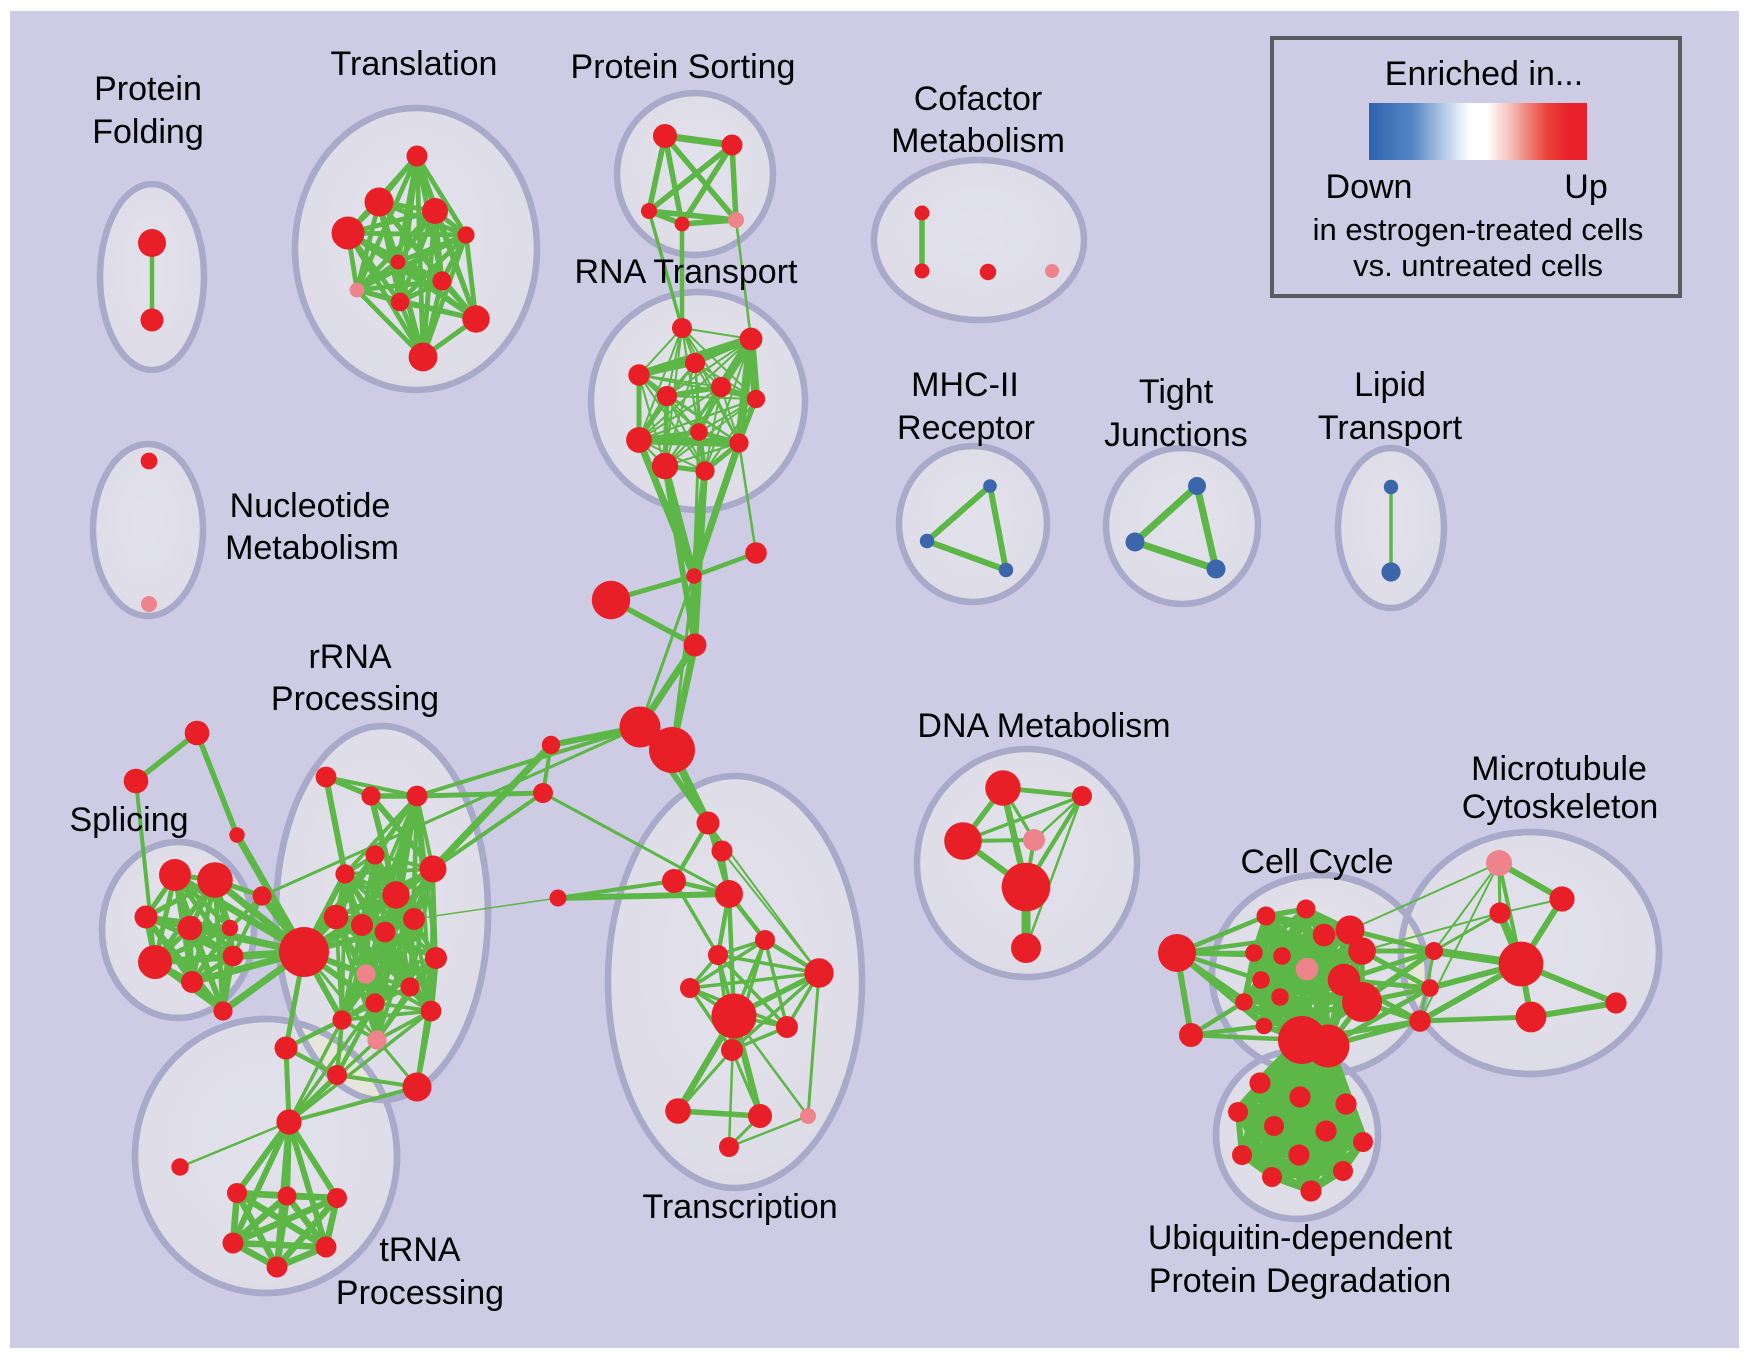 This screenshot has width=1750, height=1365. What do you see at coordinates (1300, 1238) in the screenshot?
I see `svg-text: Ubiquitin-dependent` at bounding box center [1300, 1238].